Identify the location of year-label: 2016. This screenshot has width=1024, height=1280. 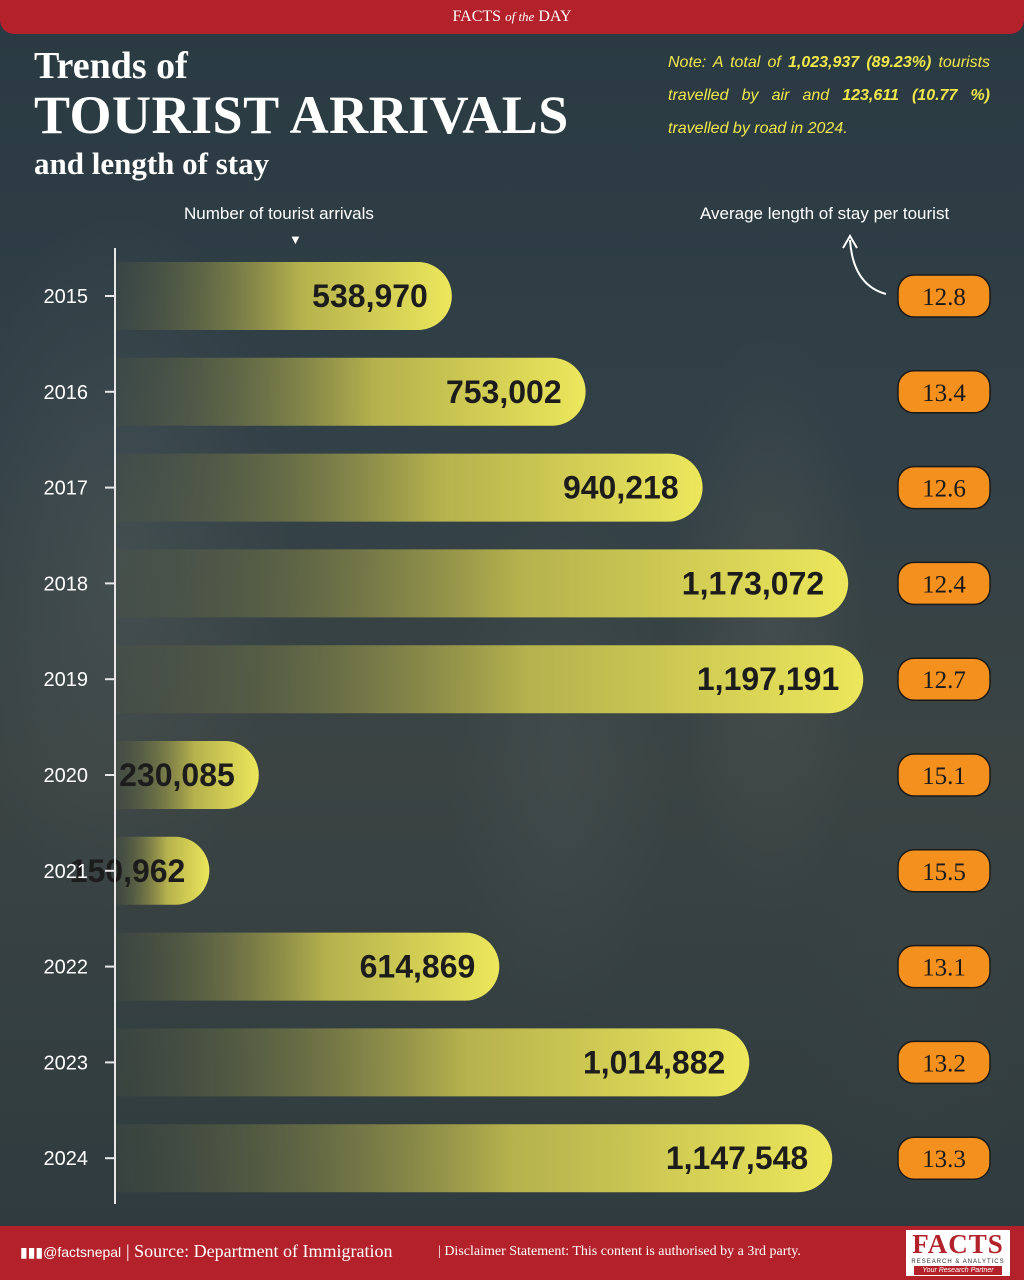
(66, 393).